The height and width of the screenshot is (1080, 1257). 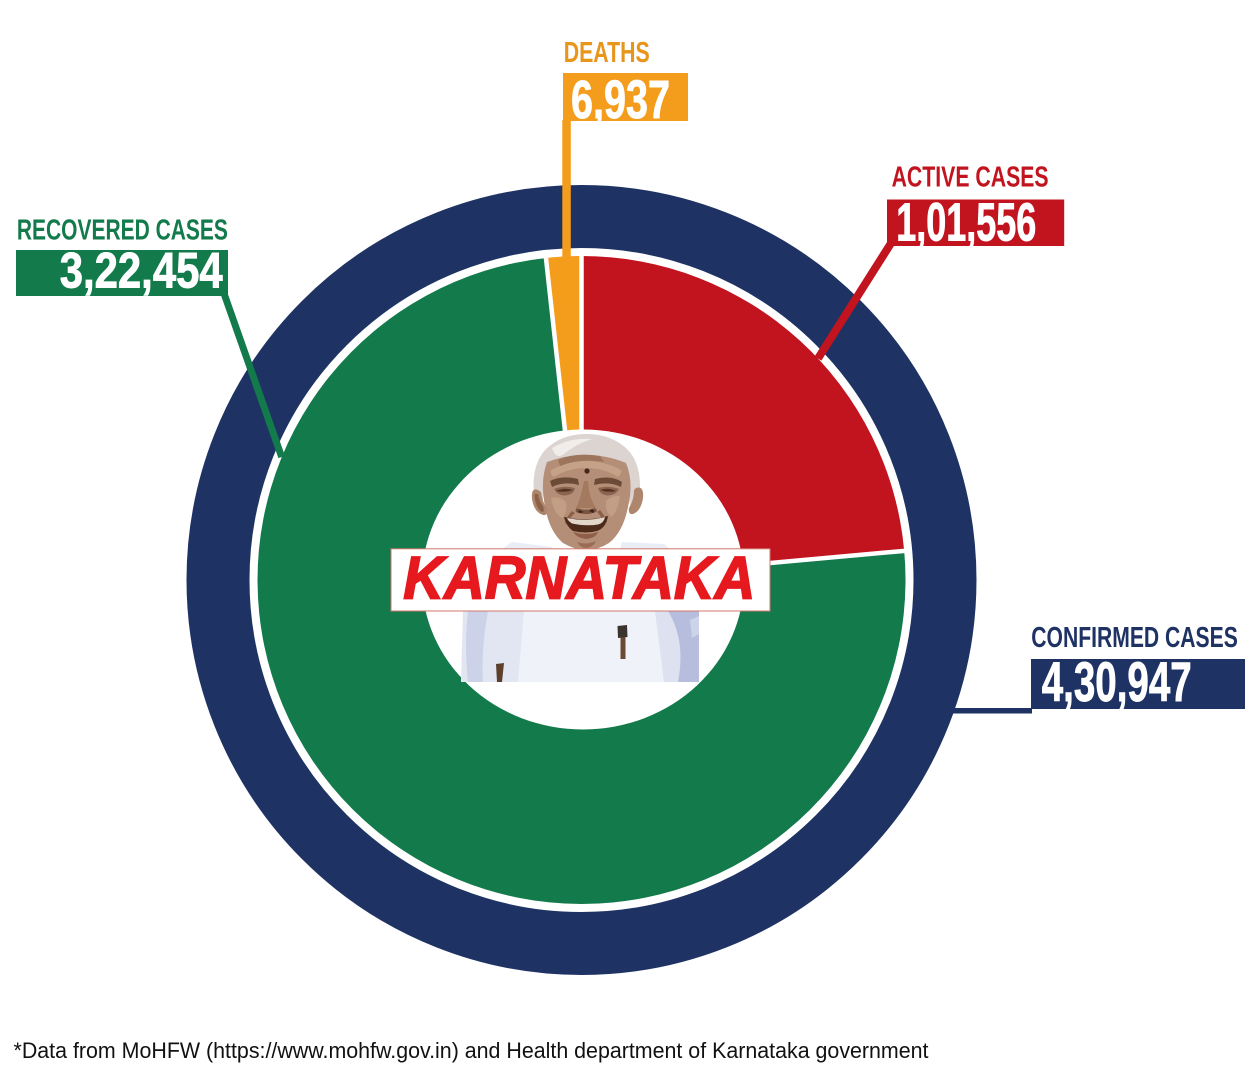 I want to click on svg-text: ACTIVE CASES, so click(x=970, y=177).